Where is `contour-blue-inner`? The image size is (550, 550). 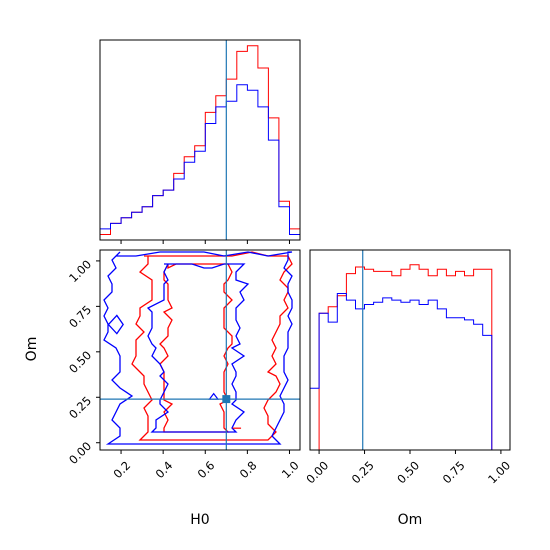
contour-blue-inner is located at coordinates (198, 348).